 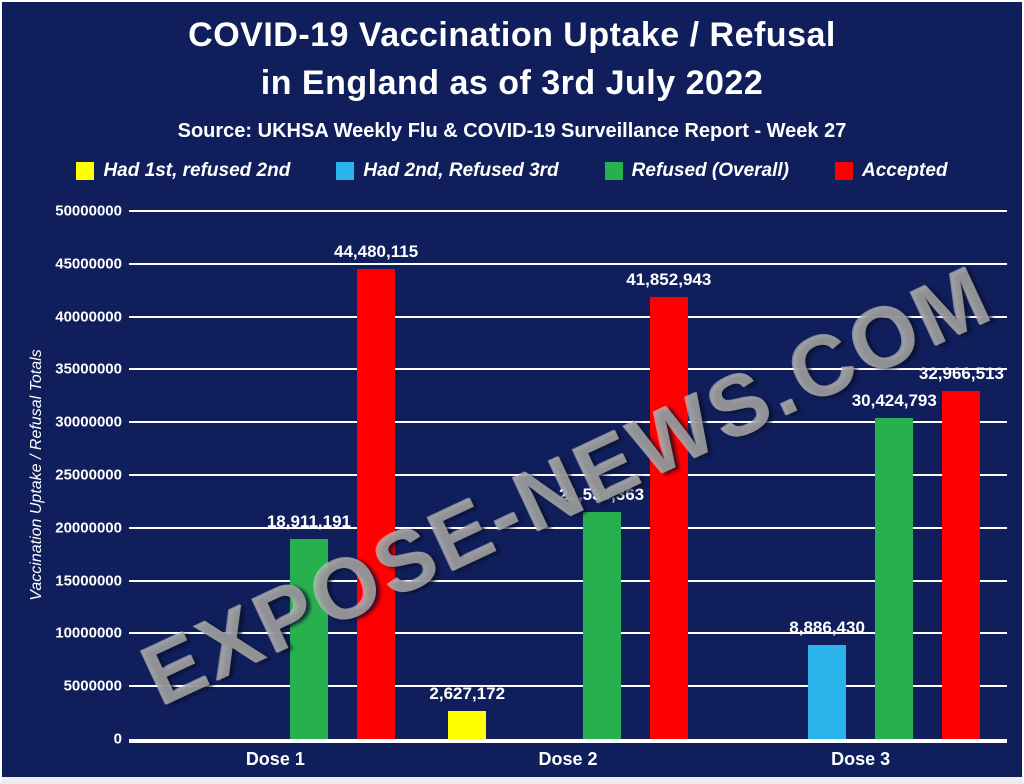 What do you see at coordinates (844, 171) in the screenshot?
I see `legend-swatch-red` at bounding box center [844, 171].